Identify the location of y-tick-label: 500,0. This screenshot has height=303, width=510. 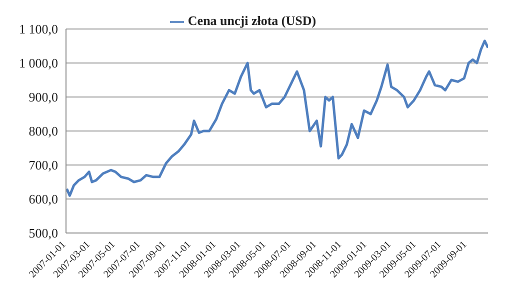
(43, 233).